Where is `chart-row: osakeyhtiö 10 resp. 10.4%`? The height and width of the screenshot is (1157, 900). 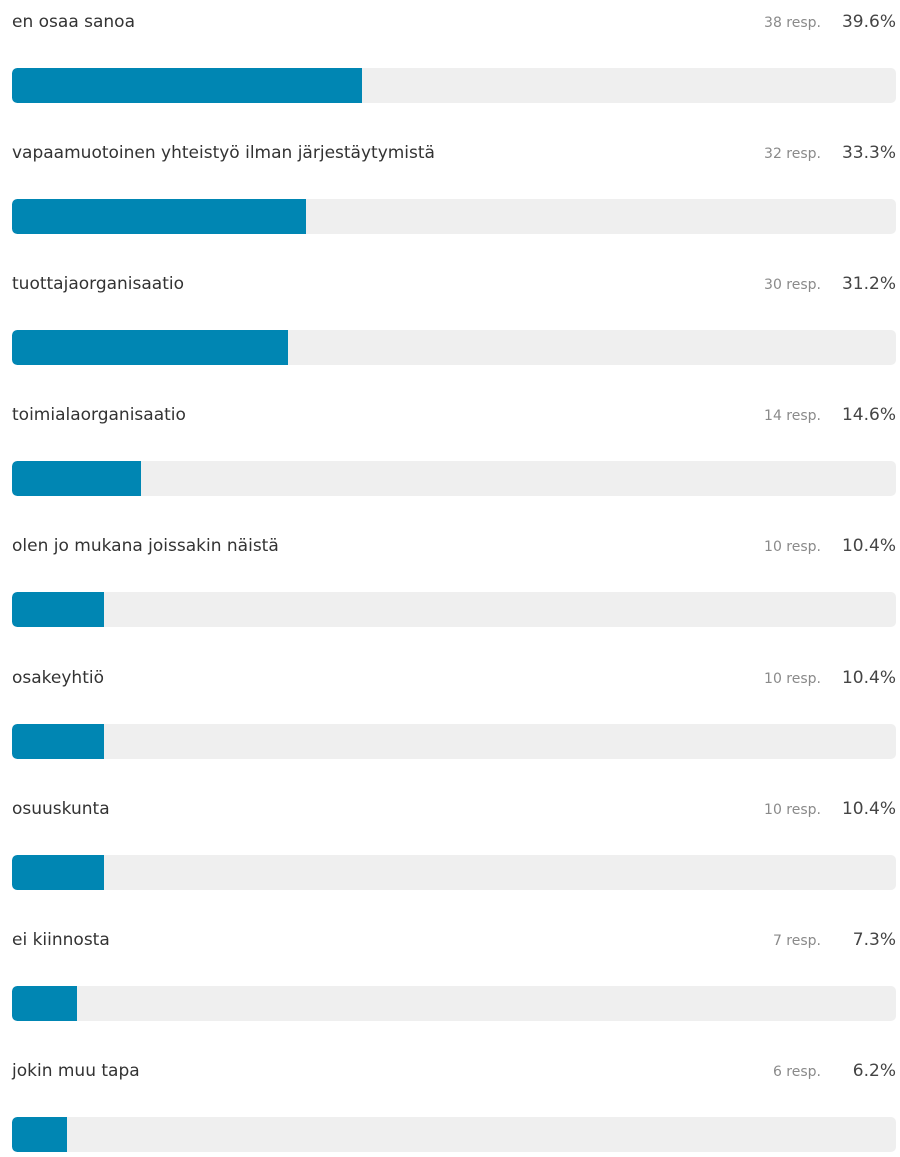 chart-row: osakeyhtiö 10 resp. 10.4% is located at coordinates (454, 715).